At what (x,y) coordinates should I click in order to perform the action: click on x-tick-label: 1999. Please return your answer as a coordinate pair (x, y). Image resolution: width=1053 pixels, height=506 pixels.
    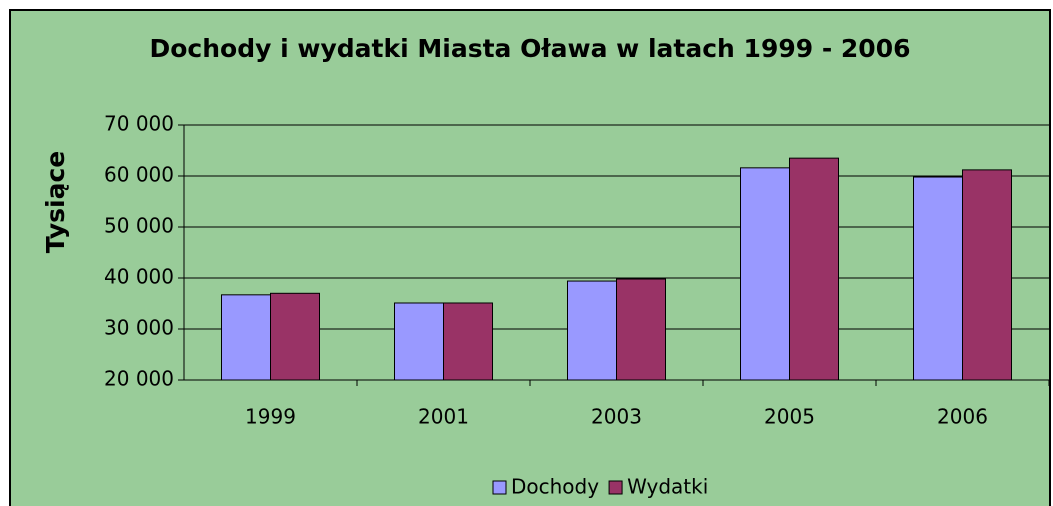
    Looking at the image, I should click on (270, 417).